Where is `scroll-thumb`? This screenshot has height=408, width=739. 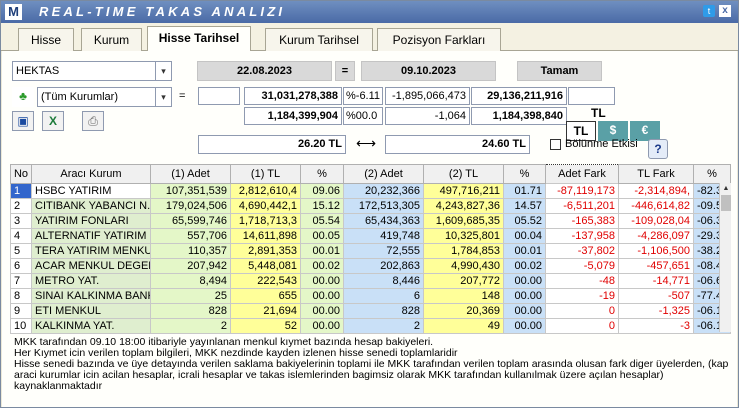
scroll-thumb is located at coordinates (726, 203).